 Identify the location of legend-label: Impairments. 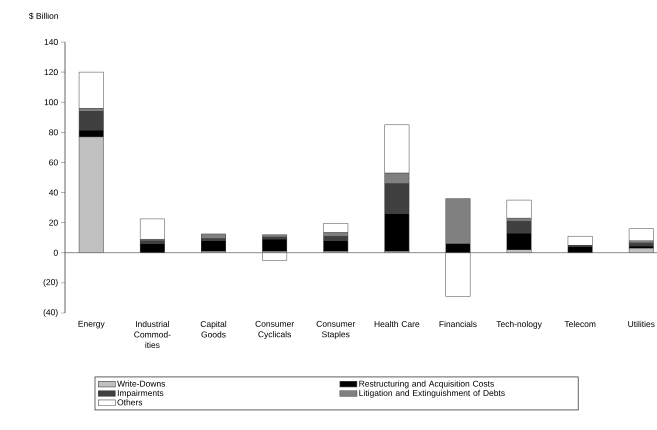
(141, 394).